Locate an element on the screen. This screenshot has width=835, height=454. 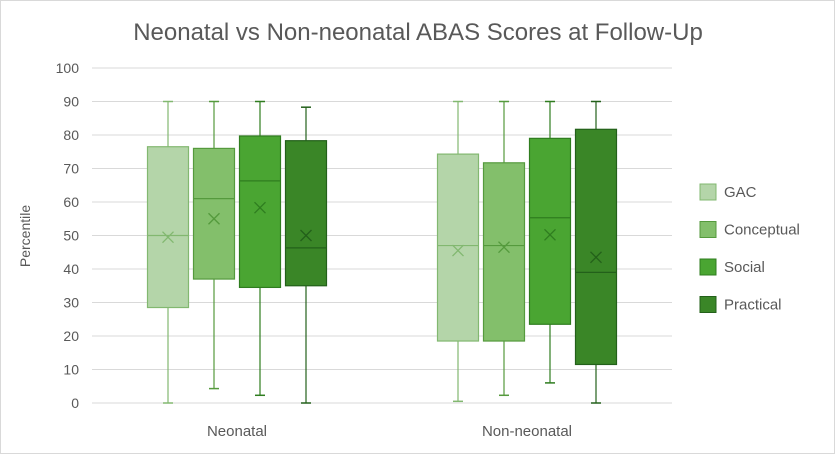
y-tick-40: 40 is located at coordinates (71, 269).